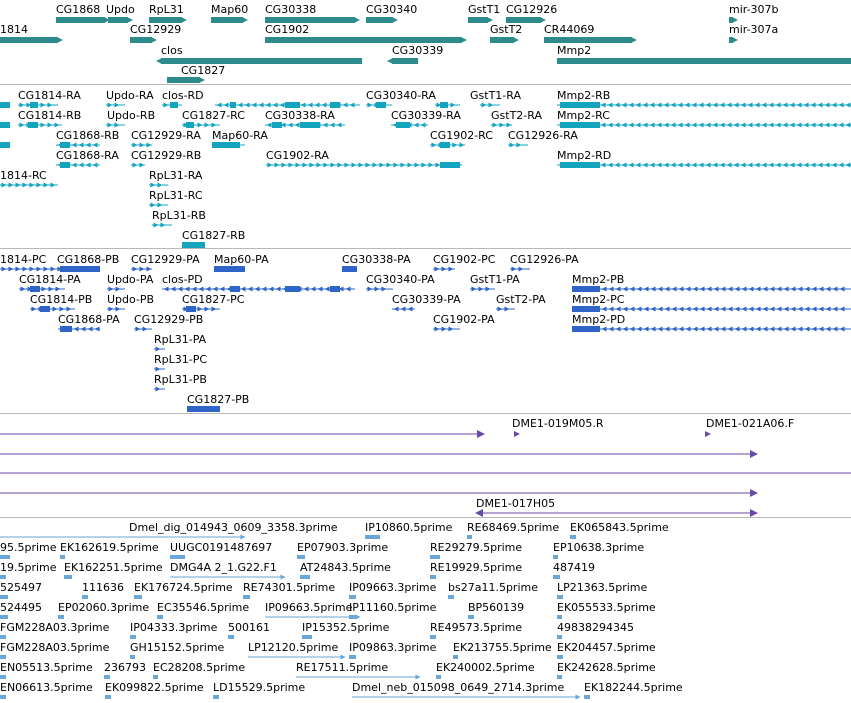 Image resolution: width=851 pixels, height=703 pixels. Describe the element at coordinates (176, 175) in the screenshot. I see `transcript-label: RpL31-RA` at that location.